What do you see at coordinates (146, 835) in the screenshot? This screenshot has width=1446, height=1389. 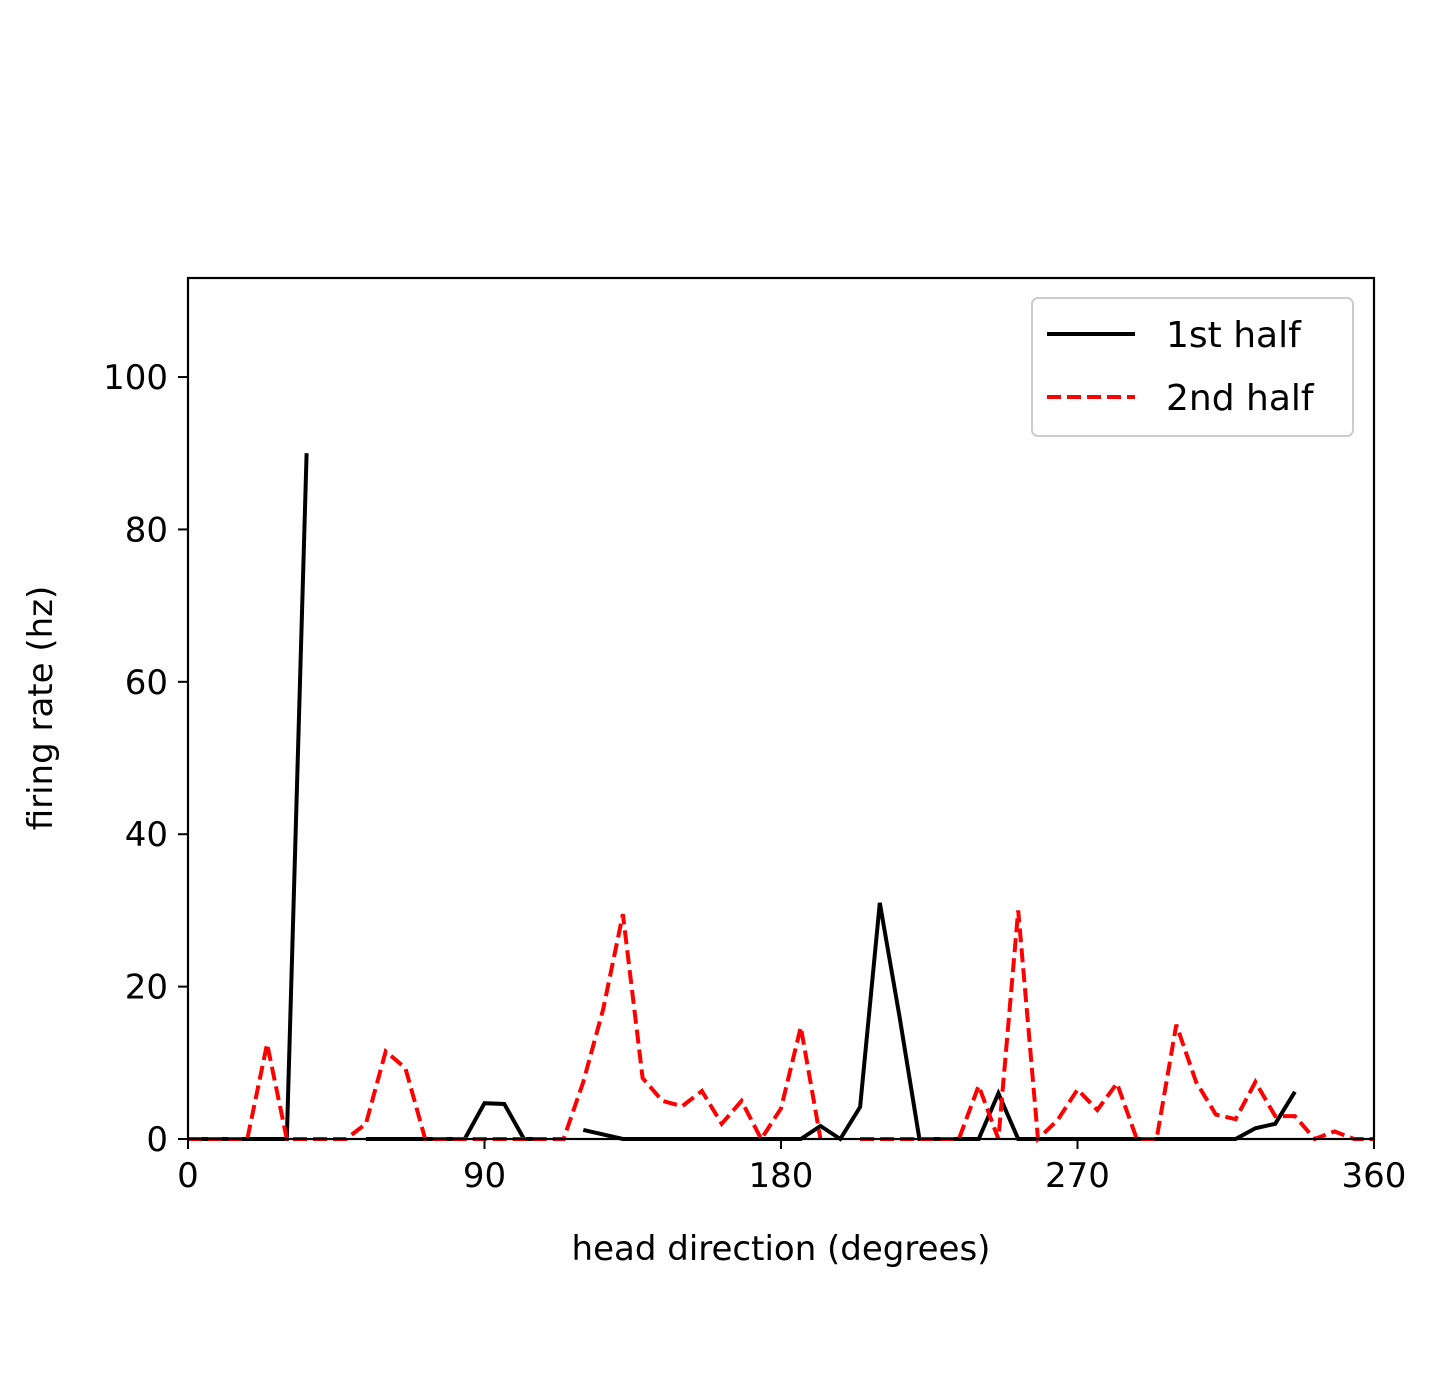 I see `y-tick-label: 40` at bounding box center [146, 835].